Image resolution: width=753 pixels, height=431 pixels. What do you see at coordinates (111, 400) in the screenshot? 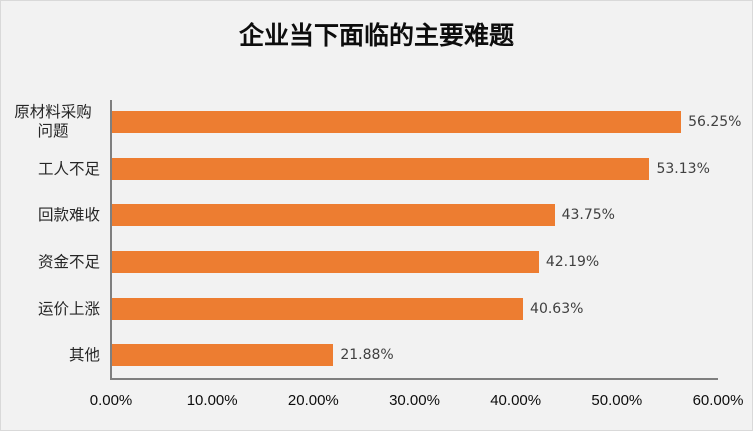
I see `x-tick-label: 0.00%` at bounding box center [111, 400].